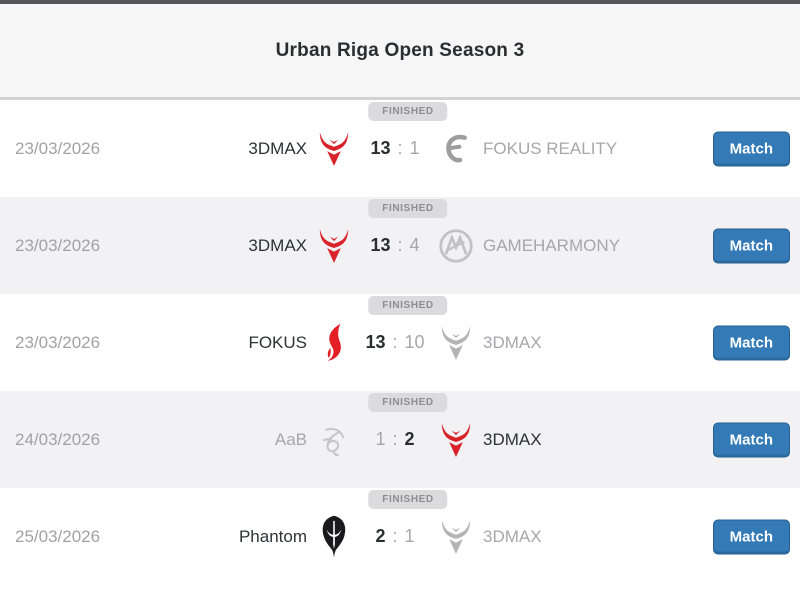  Describe the element at coordinates (414, 342) in the screenshot. I see `score-team2: 10` at that location.